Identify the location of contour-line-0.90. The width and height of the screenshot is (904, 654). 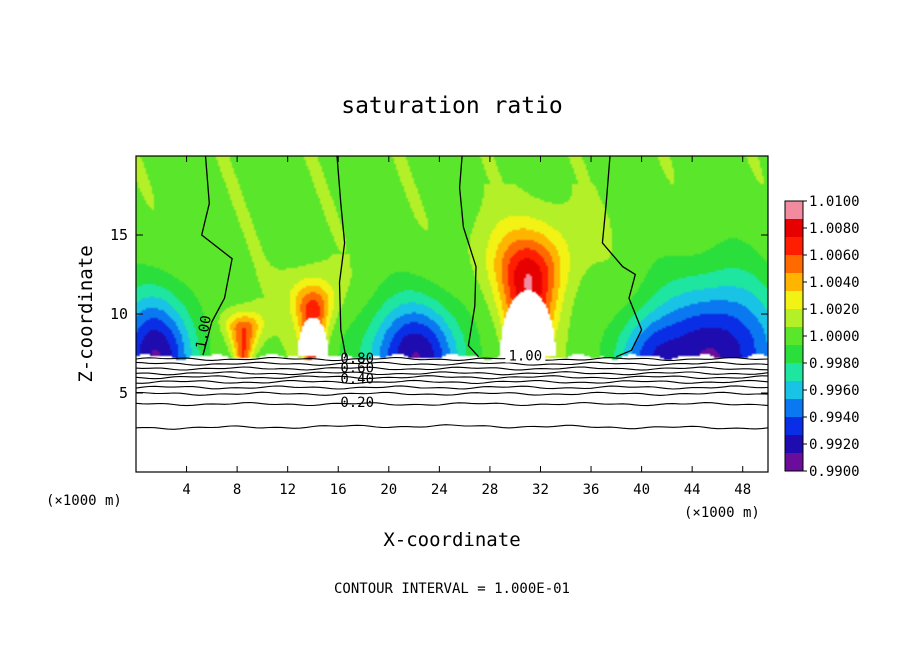
(452, 363).